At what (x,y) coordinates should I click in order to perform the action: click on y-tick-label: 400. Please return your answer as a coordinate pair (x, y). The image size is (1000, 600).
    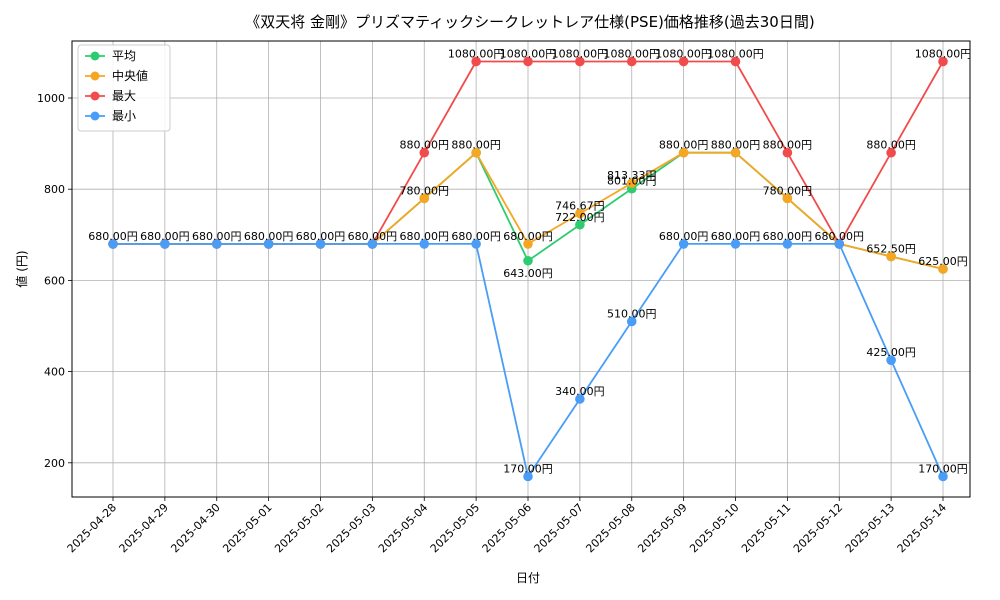
    Looking at the image, I should click on (54, 372).